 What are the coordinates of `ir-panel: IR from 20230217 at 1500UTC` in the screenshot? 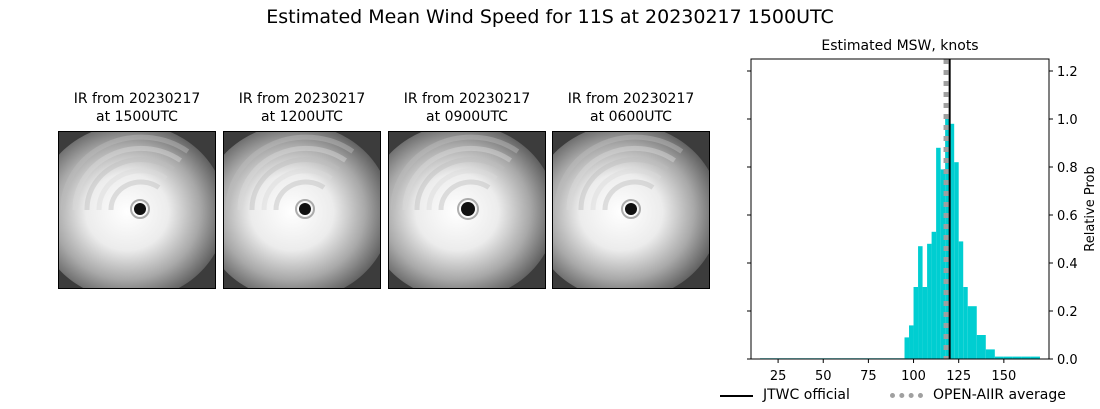 It's located at (137, 189).